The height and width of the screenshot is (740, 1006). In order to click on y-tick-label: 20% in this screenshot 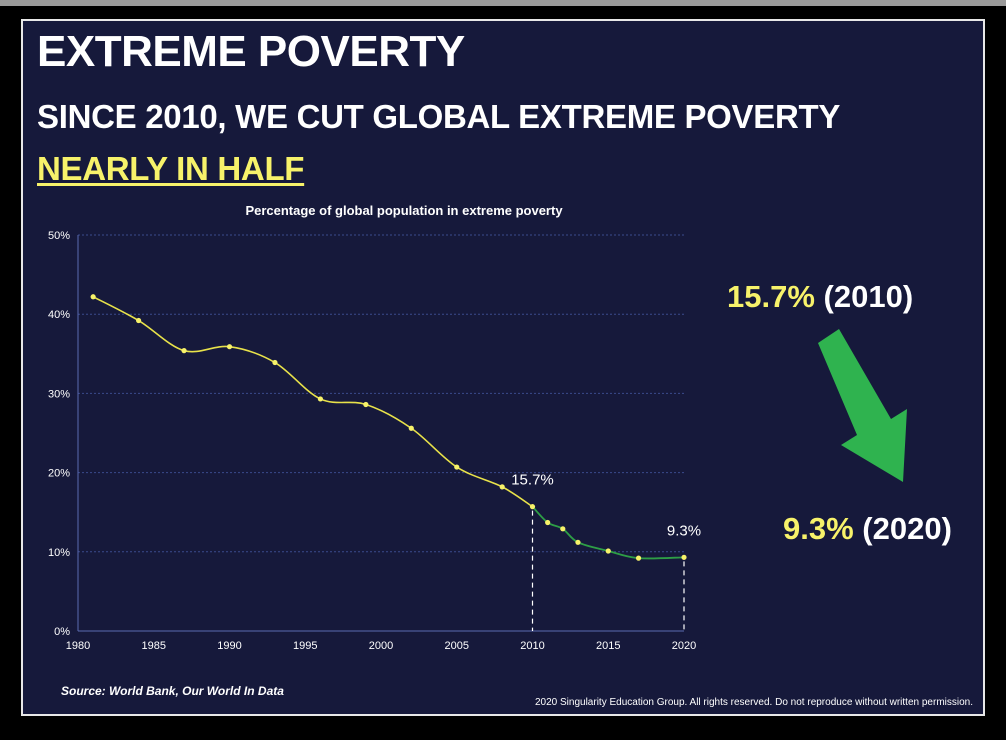, I will do `click(59, 474)`.